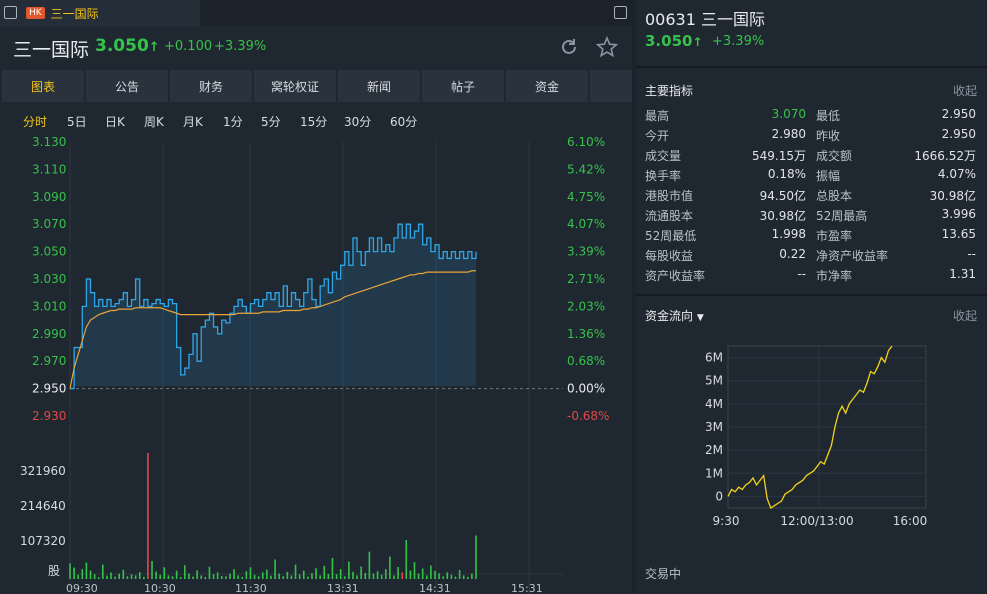  Describe the element at coordinates (586, 334) in the screenshot. I see `pct-tick-label: 1.36%` at that location.